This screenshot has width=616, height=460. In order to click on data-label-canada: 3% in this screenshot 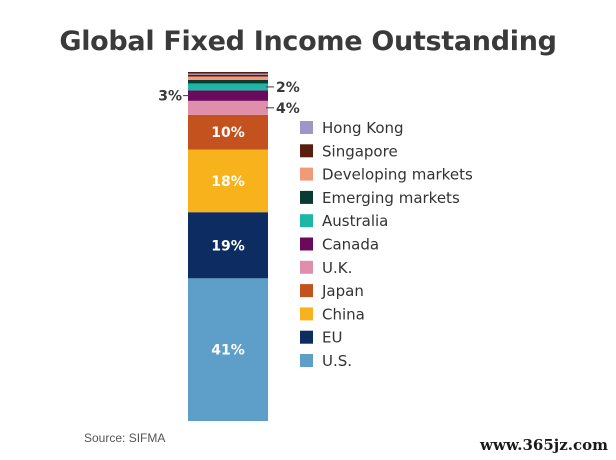, I will do `click(170, 97)`.